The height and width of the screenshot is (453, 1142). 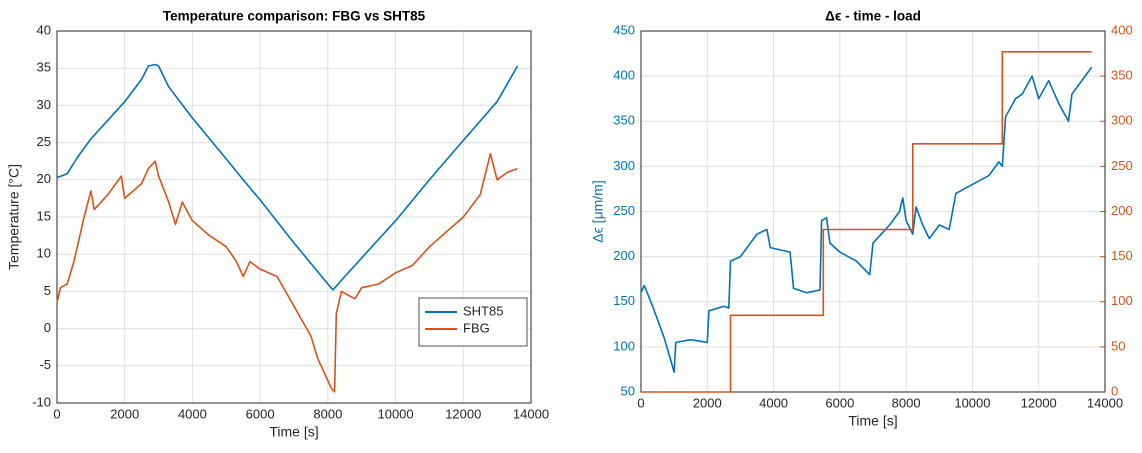 I want to click on y-tick-label: 250, so click(x=624, y=210).